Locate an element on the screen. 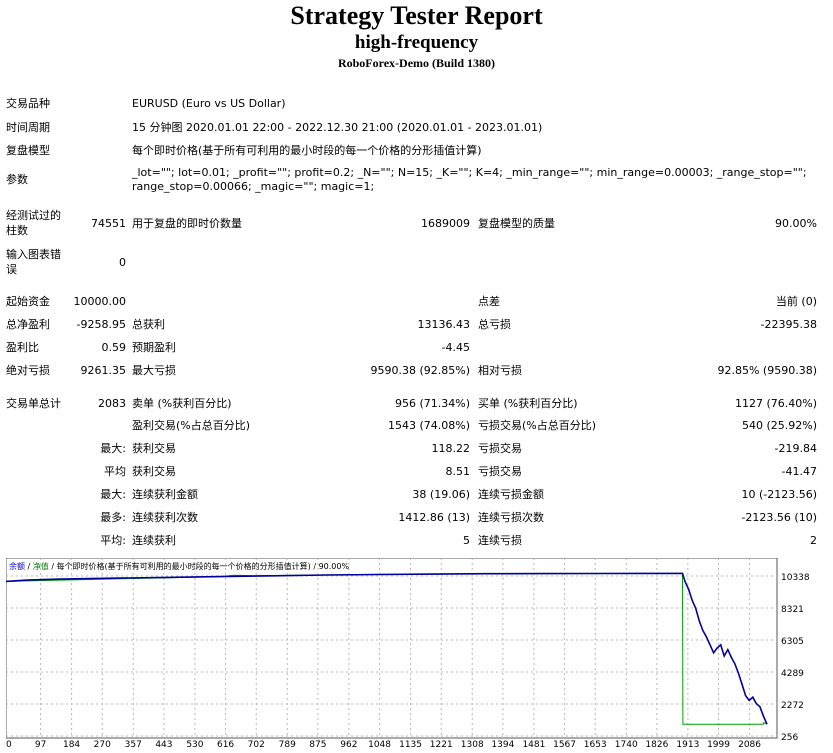  profit-factor-value: 0.59 is located at coordinates (114, 347).